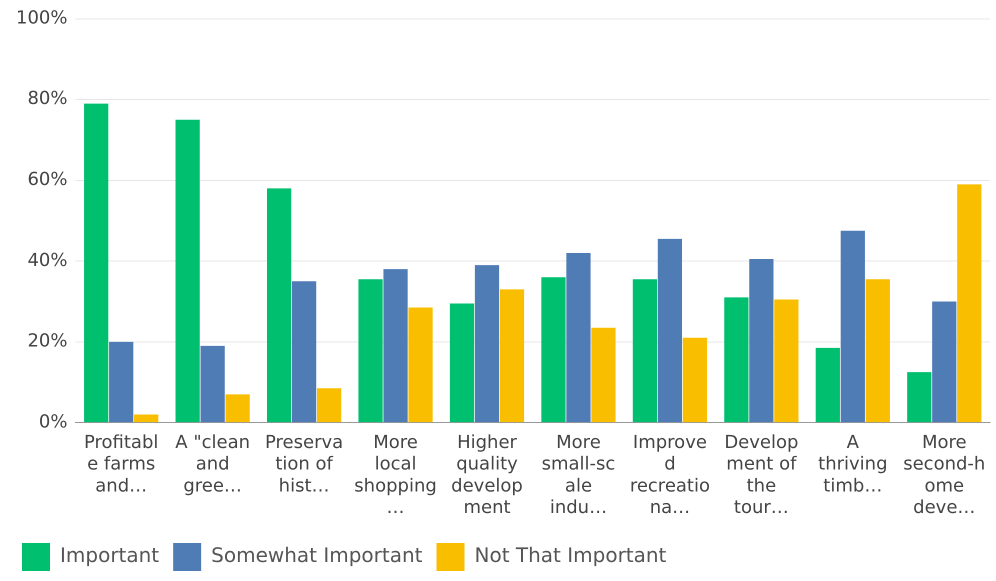 The width and height of the screenshot is (996, 581). I want to click on y-tick-label: 20%, so click(47, 341).